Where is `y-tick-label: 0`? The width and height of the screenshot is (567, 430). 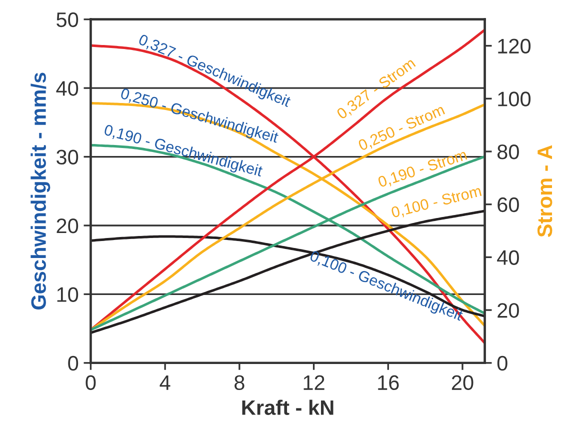
y-tick-label: 0 is located at coordinates (73, 363).